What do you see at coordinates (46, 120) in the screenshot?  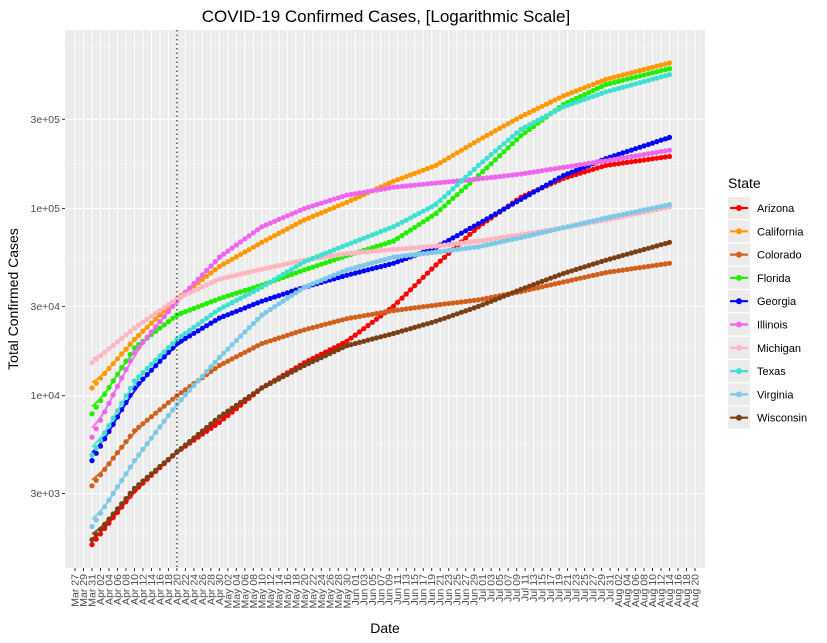 I see `y-tick-label: 3e+05` at bounding box center [46, 120].